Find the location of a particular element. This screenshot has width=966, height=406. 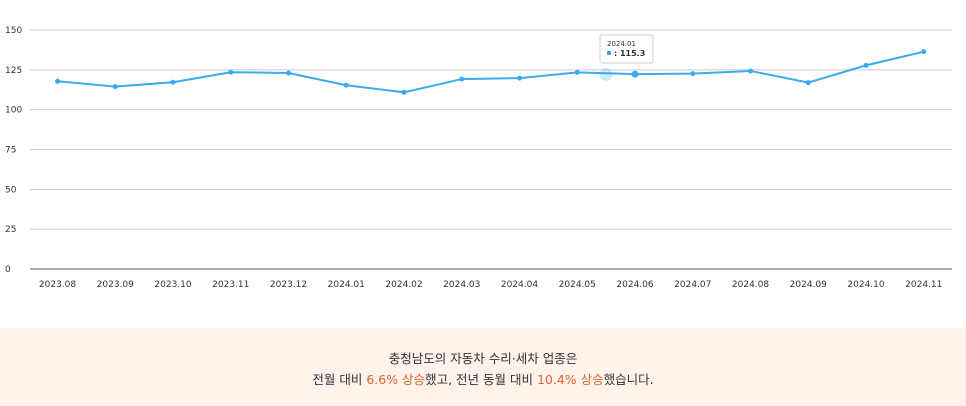

series-line is located at coordinates (490, 72).